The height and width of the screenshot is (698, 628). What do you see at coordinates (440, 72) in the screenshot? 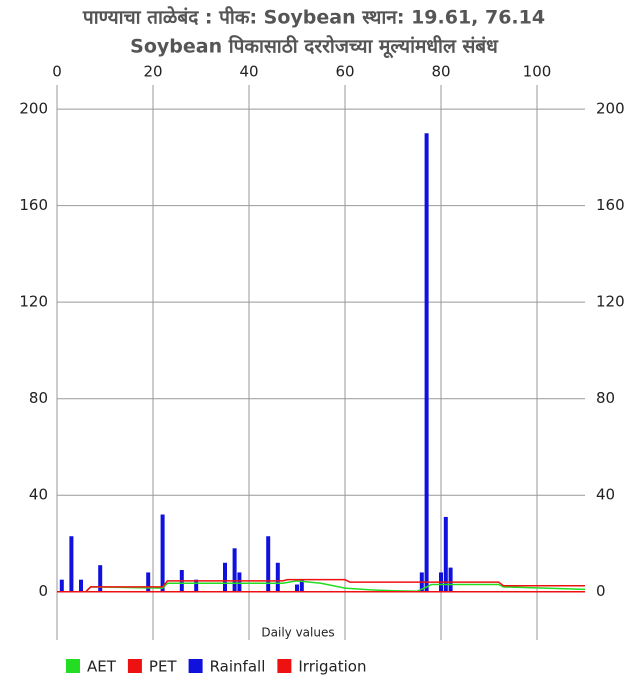
I see `x-tick-label: 80` at bounding box center [440, 72].